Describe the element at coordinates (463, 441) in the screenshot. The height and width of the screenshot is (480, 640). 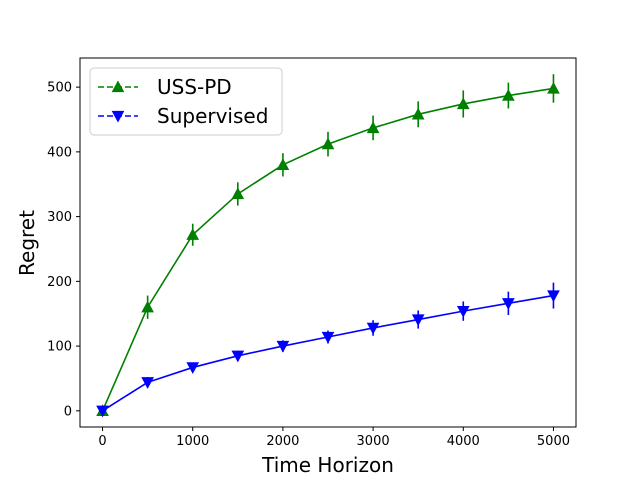
I see `x-tick-label: 4000` at that location.